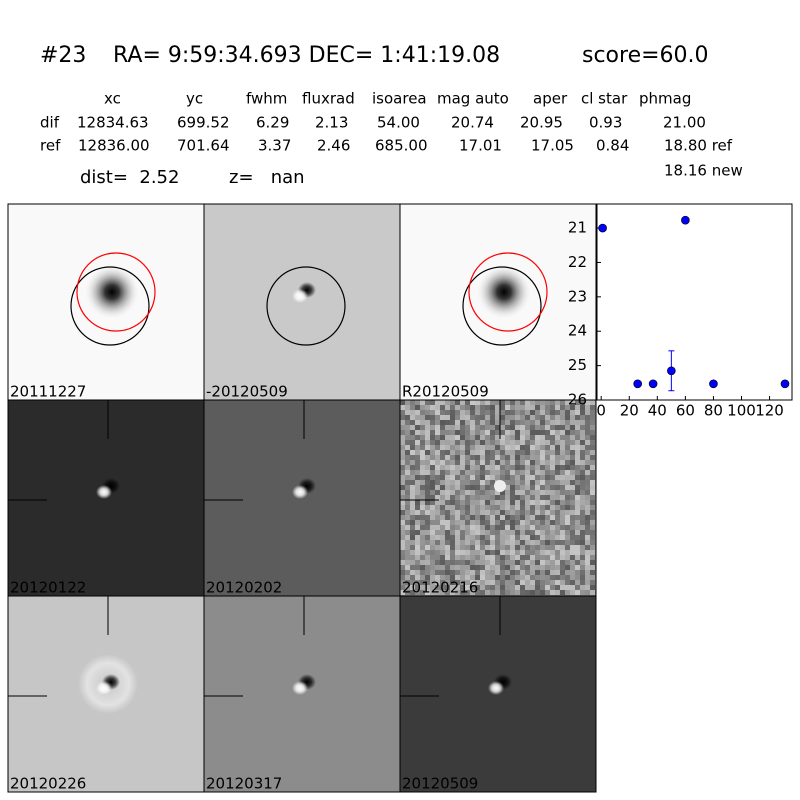  I want to click on table-cell: 17.01, so click(480, 146).